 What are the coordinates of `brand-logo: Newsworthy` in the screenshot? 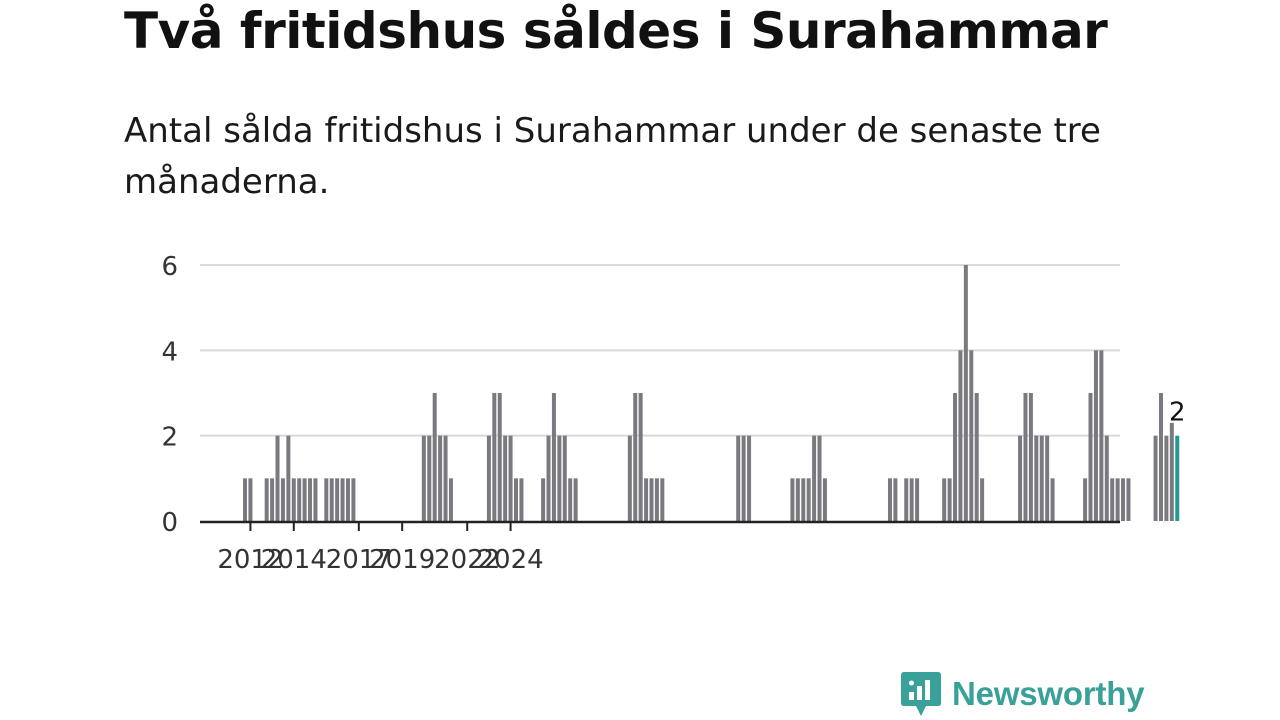 It's located at (1022, 694).